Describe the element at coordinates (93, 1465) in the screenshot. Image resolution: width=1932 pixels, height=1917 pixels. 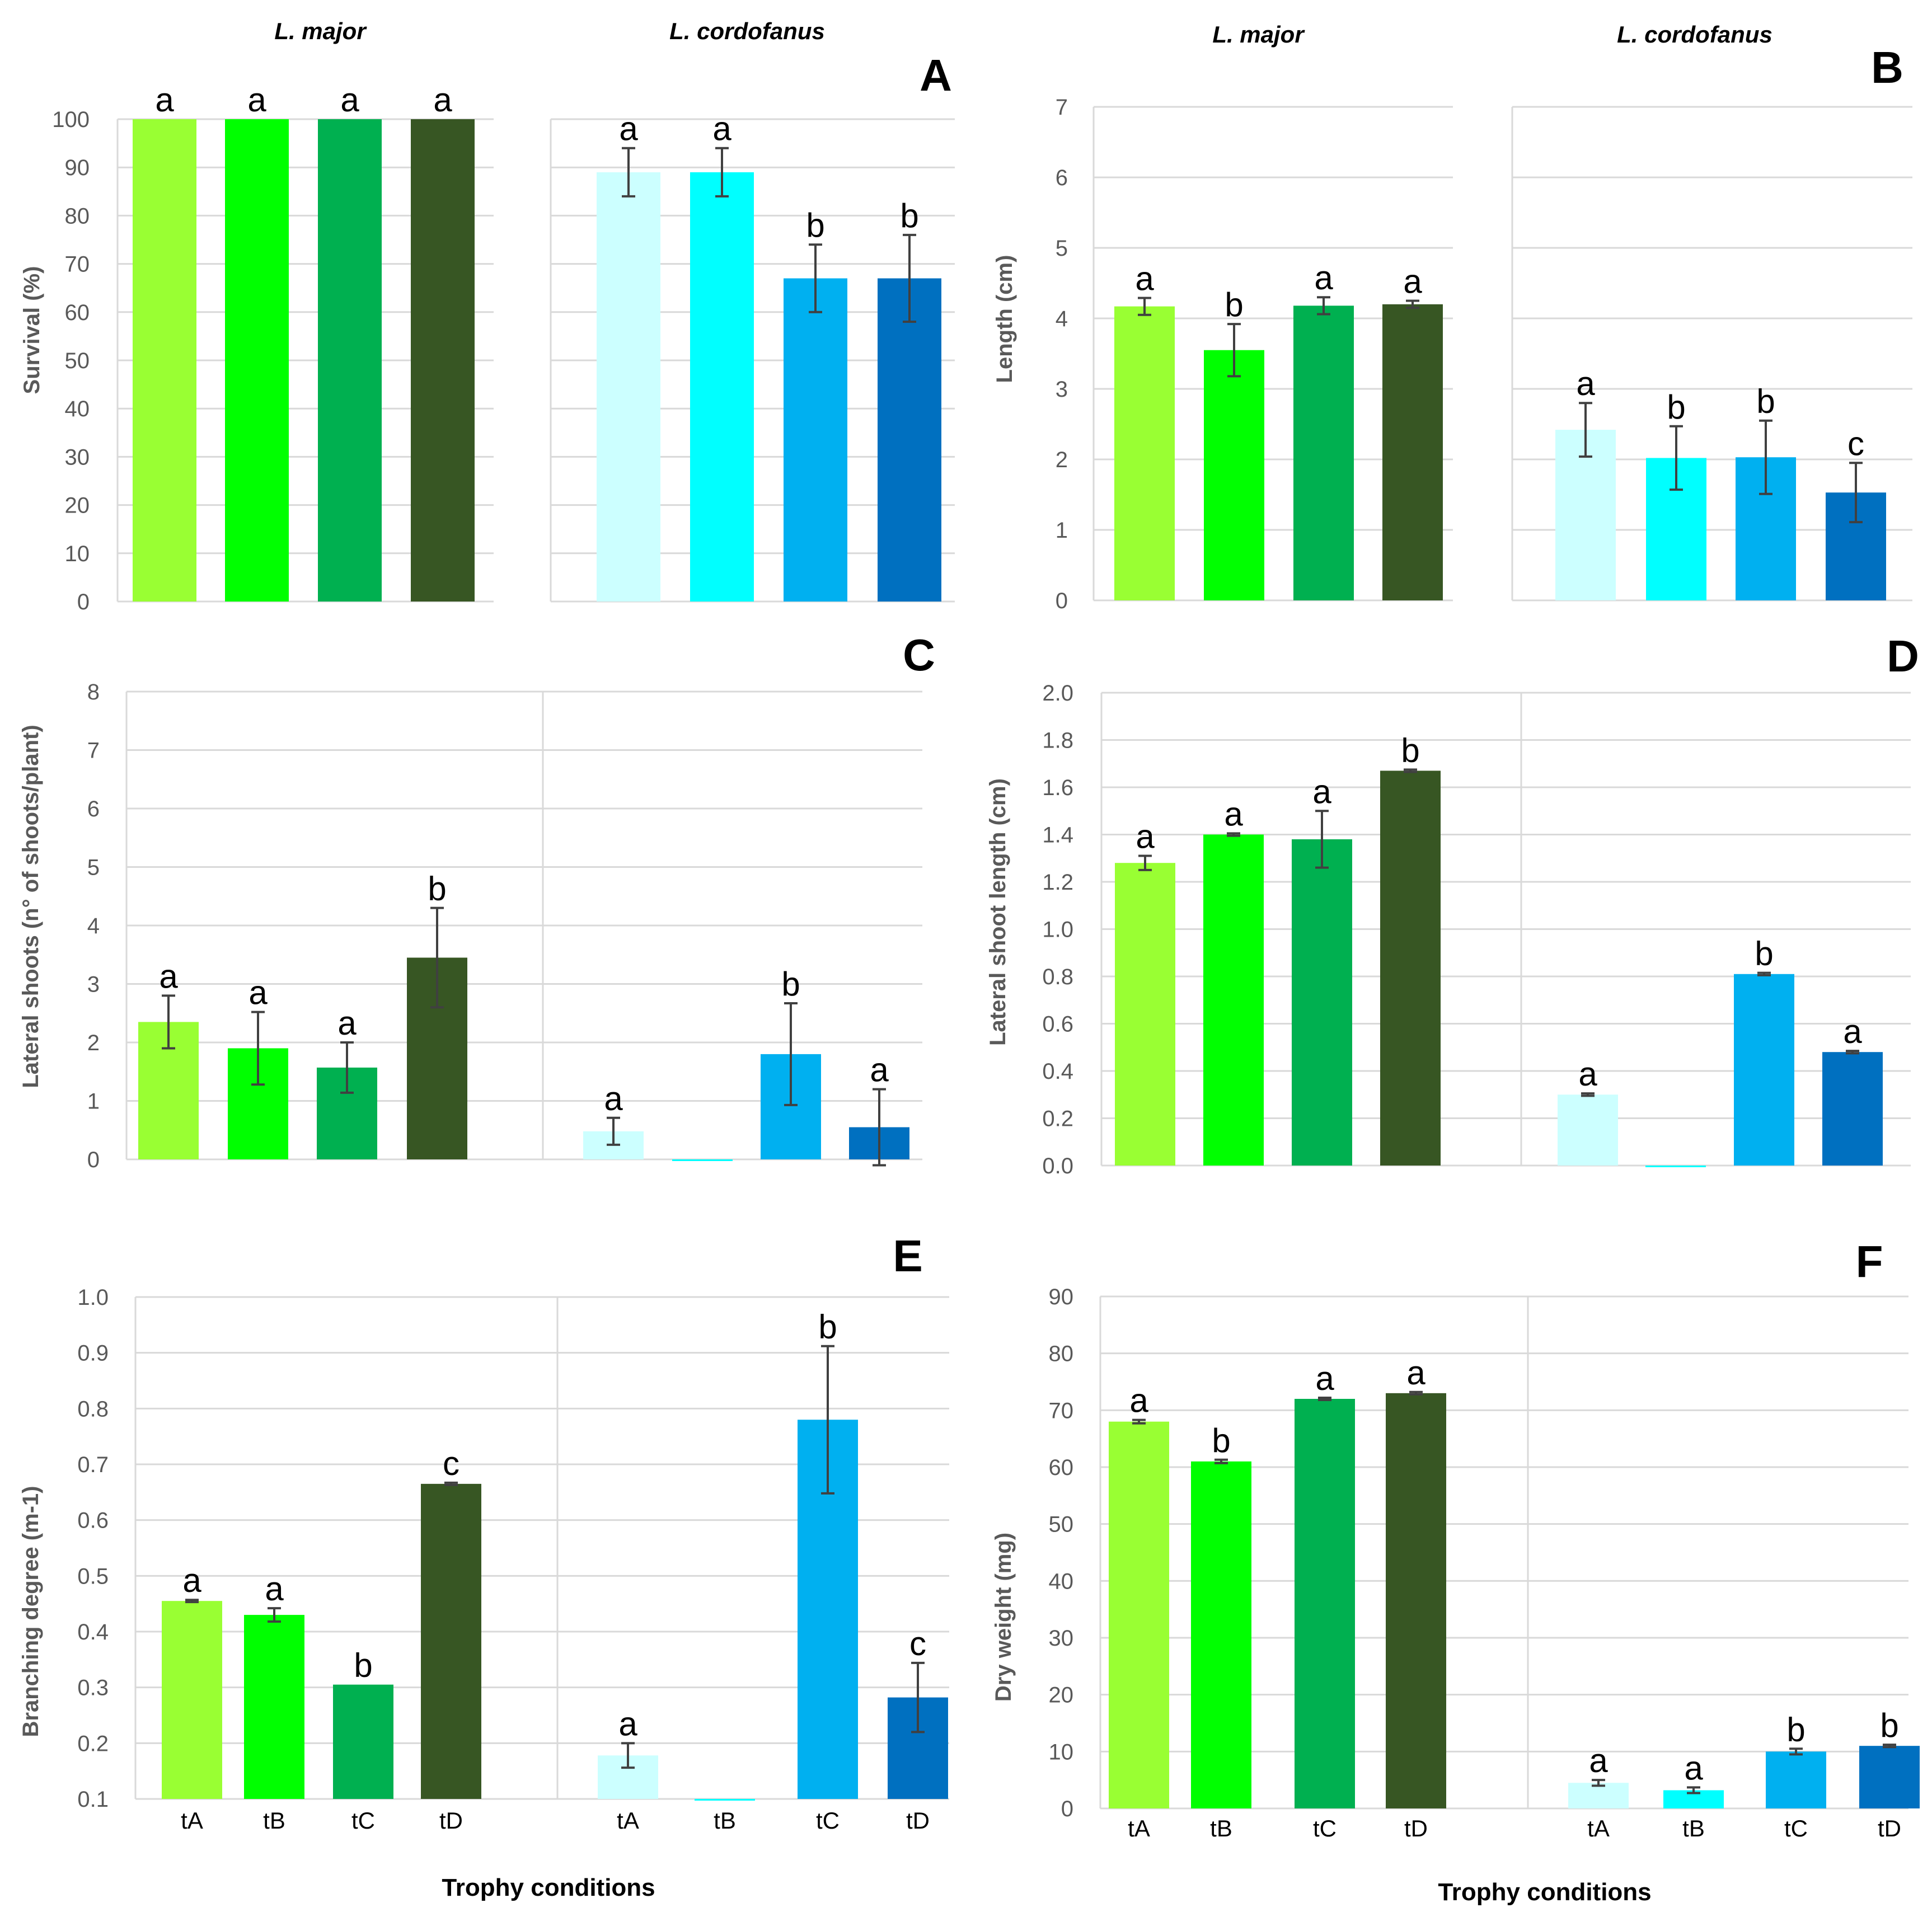
I see `y-tick-label: 0.7` at that location.